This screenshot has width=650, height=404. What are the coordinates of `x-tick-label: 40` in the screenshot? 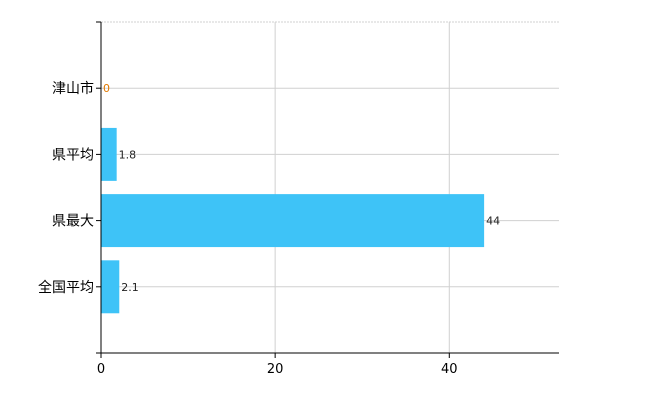 It's located at (449, 369).